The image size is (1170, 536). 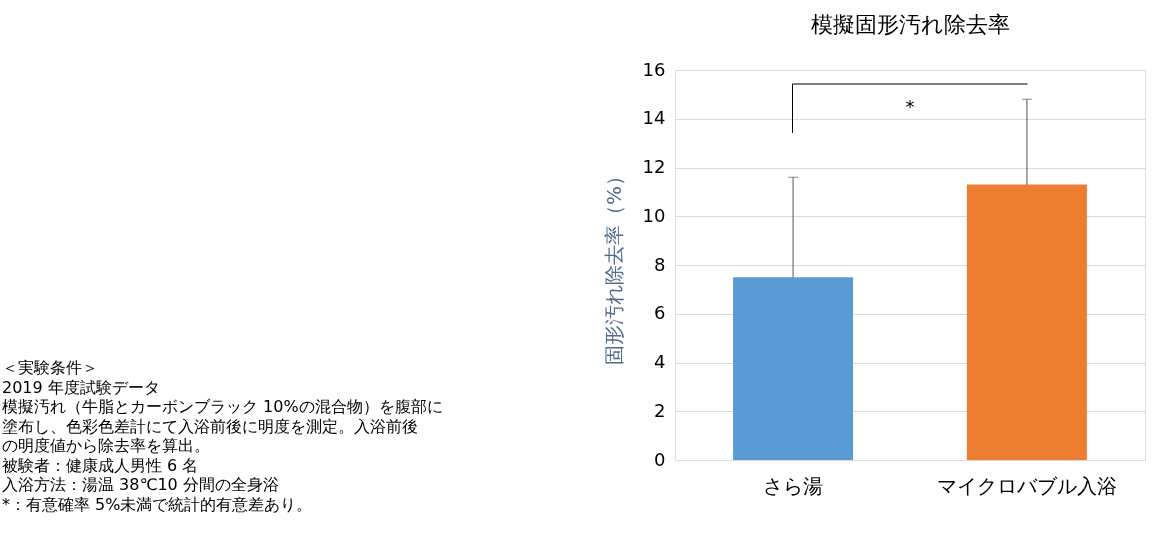 What do you see at coordinates (654, 166) in the screenshot?
I see `y-tick-label: 12` at bounding box center [654, 166].